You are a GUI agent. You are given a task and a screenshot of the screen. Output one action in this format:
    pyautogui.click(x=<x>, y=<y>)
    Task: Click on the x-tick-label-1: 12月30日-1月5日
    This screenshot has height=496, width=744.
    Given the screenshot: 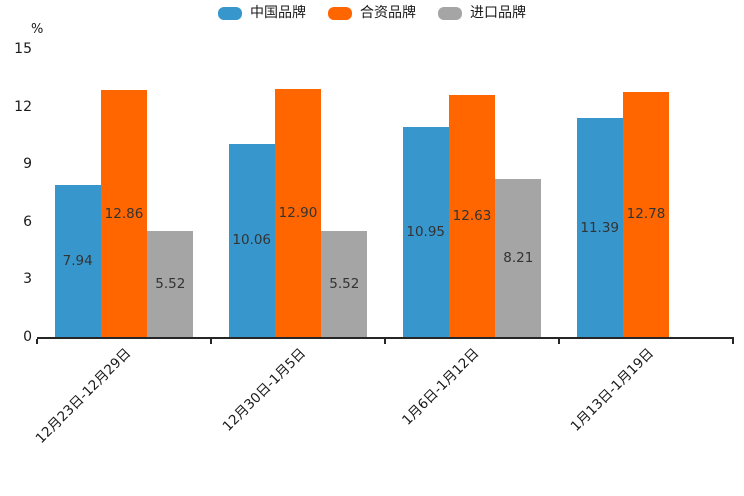 What is the action you would take?
    pyautogui.click(x=264, y=390)
    